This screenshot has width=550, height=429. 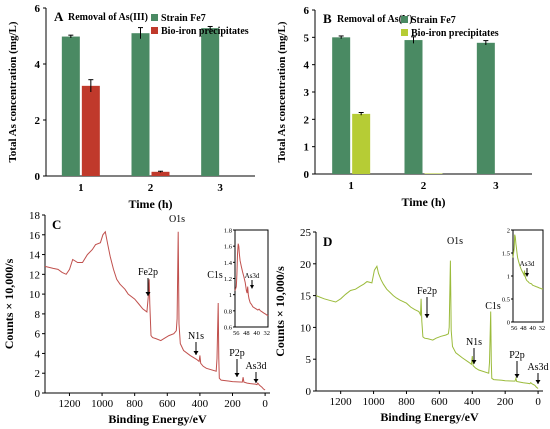 I want to click on panel-title: Removal of As(V), so click(x=375, y=19).